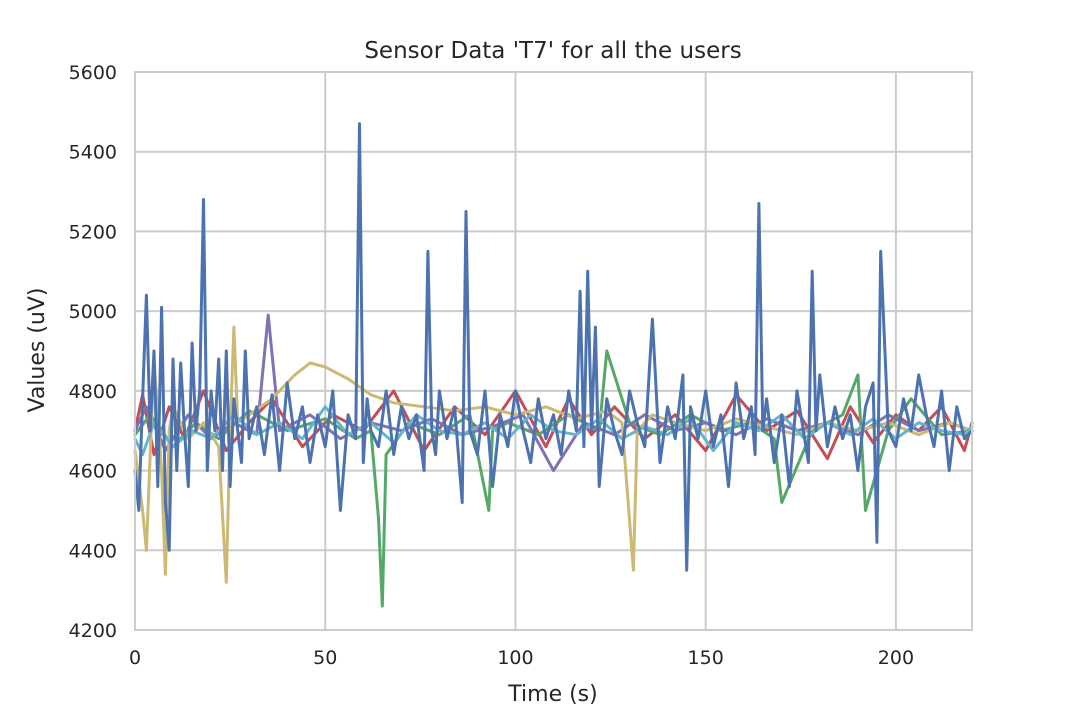 Image resolution: width=1080 pixels, height=725 pixels. Describe the element at coordinates (93, 551) in the screenshot. I see `y-tick-label: 4400` at that location.